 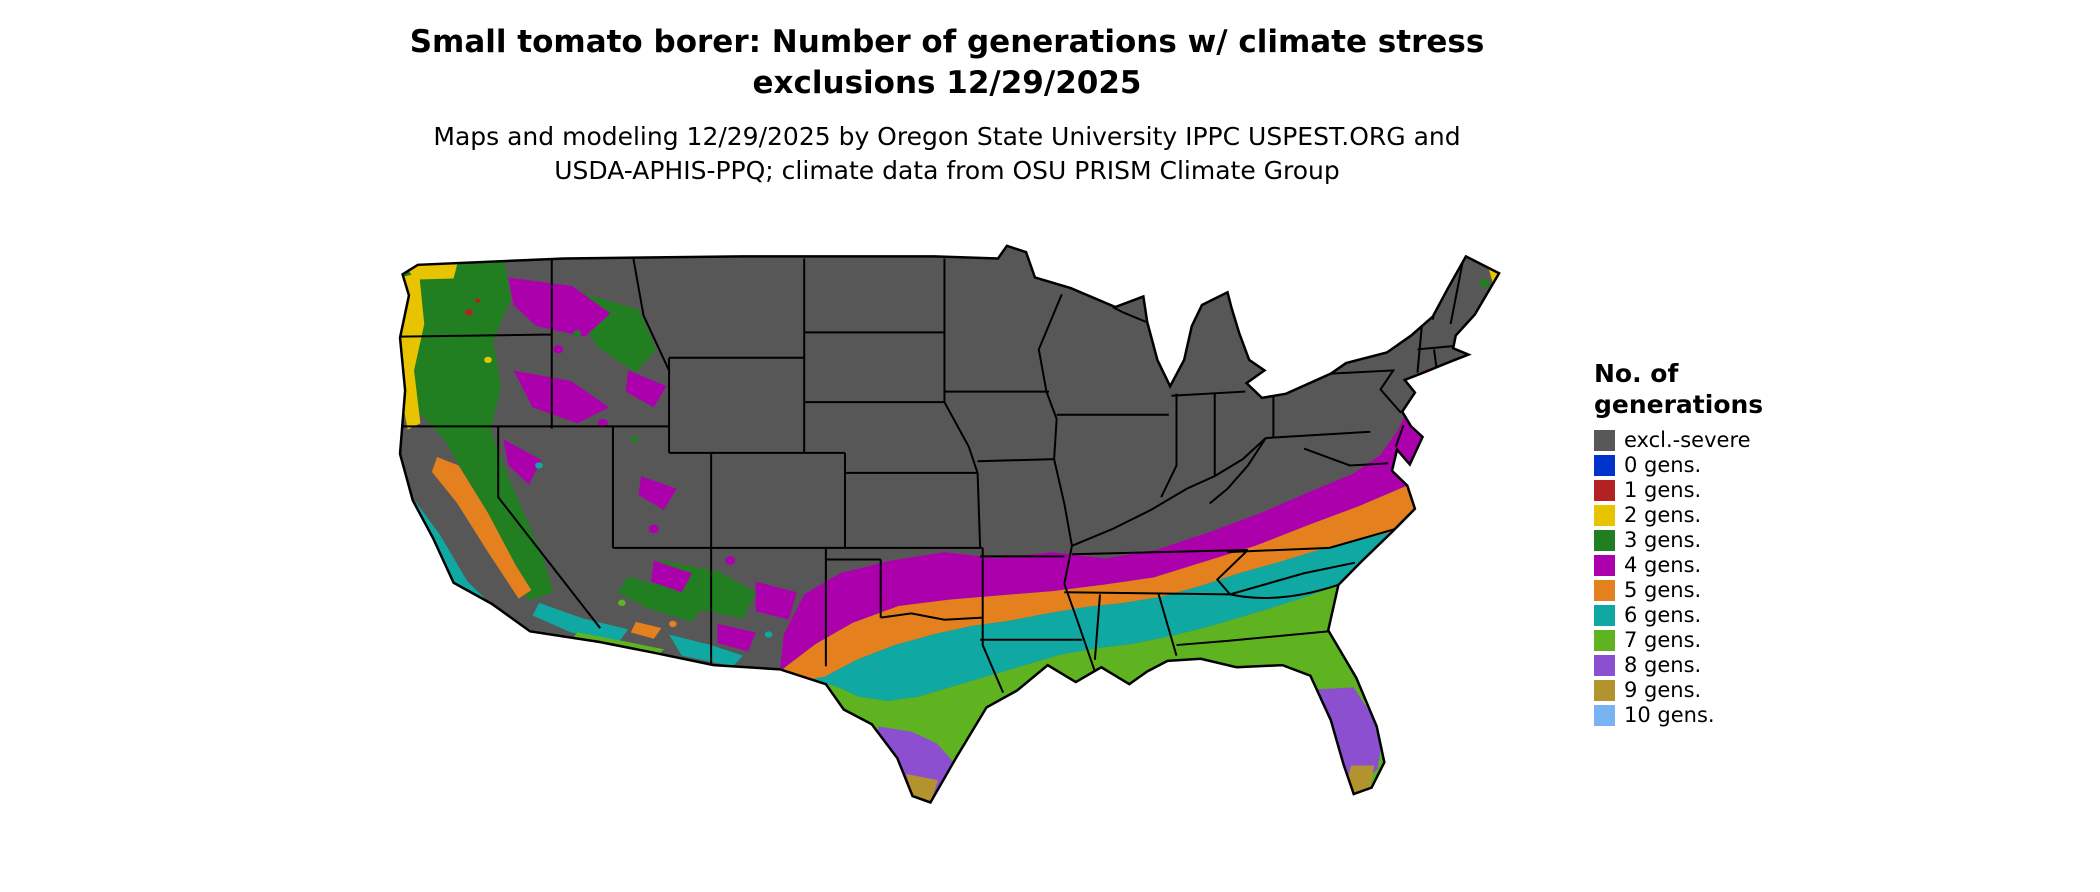 What do you see at coordinates (1714, 640) in the screenshot?
I see `legend-item: 7 gens.` at bounding box center [1714, 640].